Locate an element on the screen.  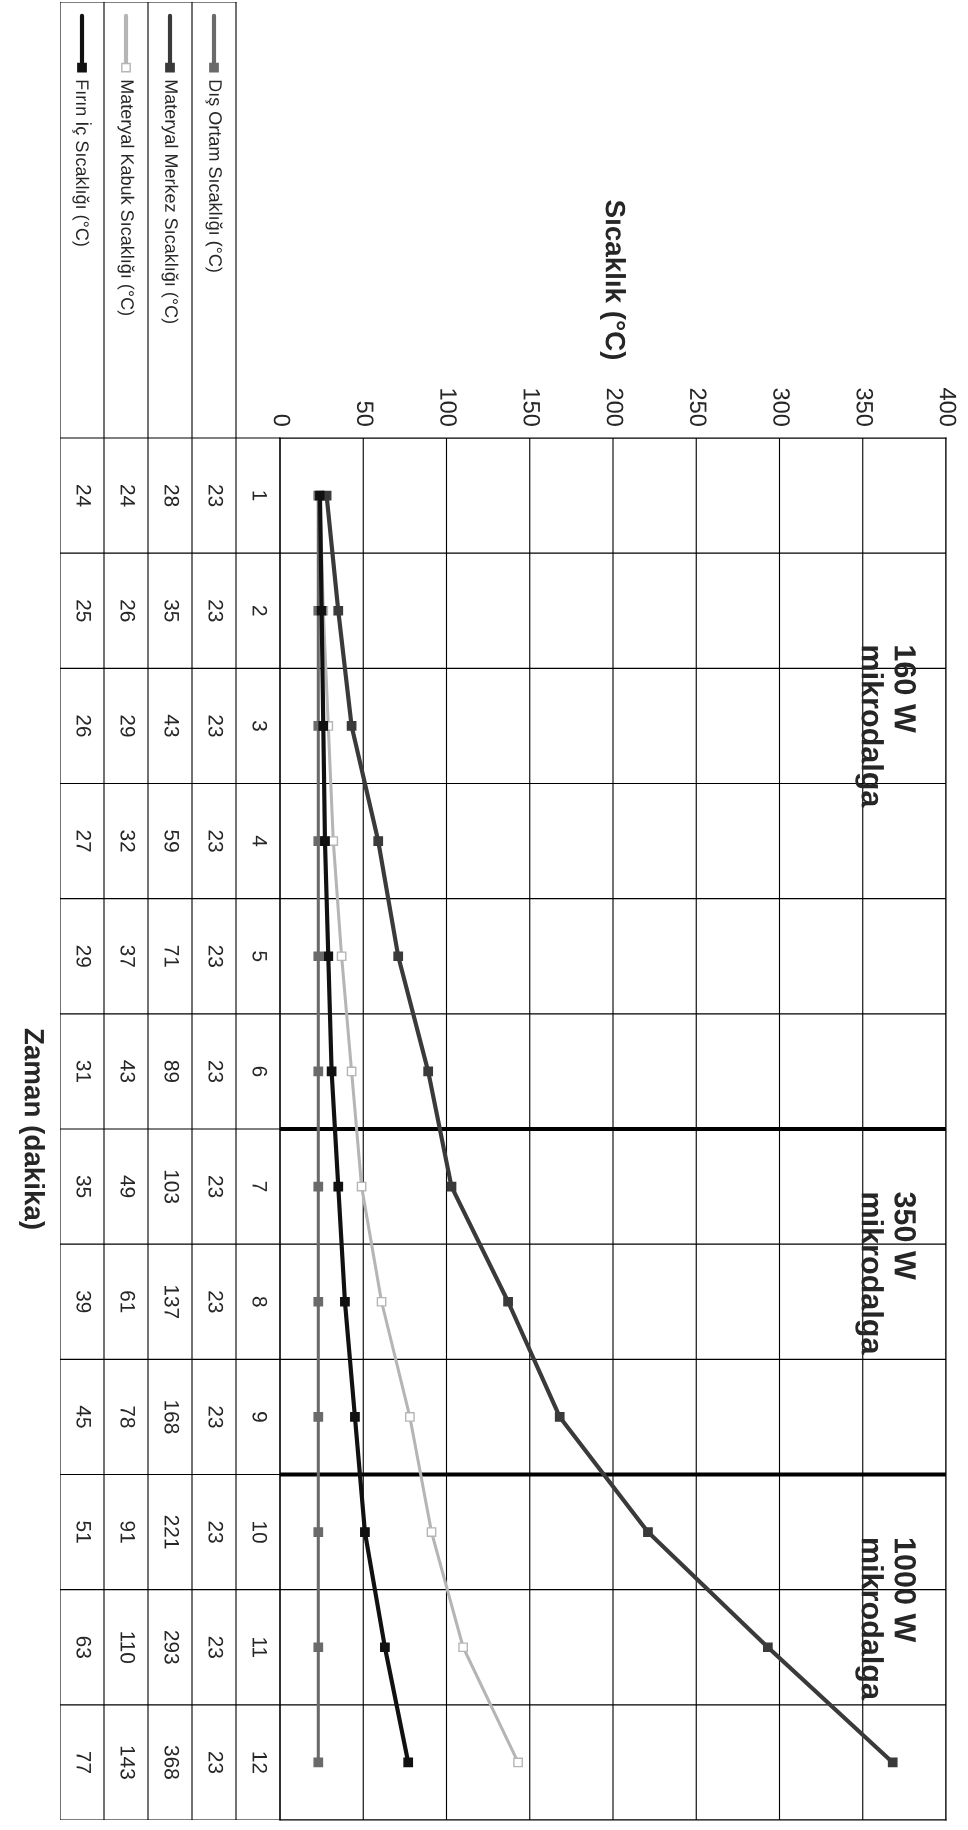
data-label: 71 is located at coordinates (171, 956).